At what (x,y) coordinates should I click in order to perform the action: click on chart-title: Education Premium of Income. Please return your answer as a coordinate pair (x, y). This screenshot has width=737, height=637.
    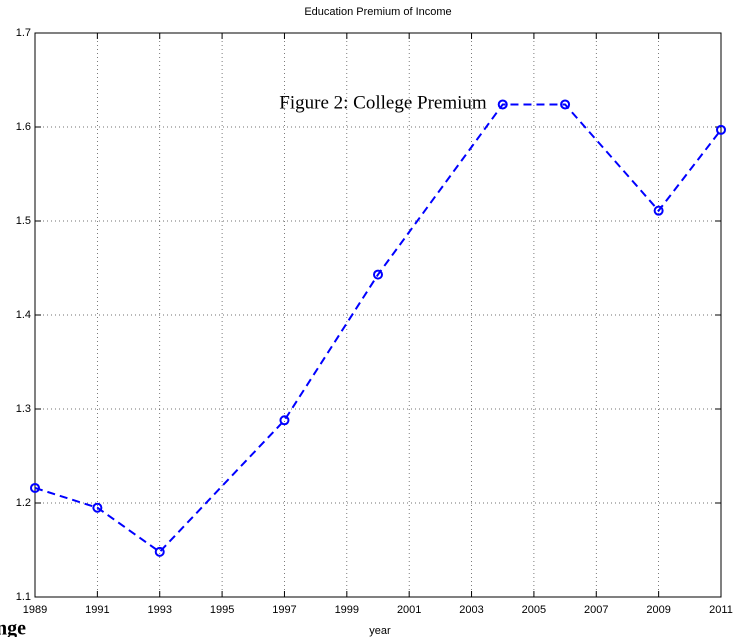
    Looking at the image, I should click on (377, 12).